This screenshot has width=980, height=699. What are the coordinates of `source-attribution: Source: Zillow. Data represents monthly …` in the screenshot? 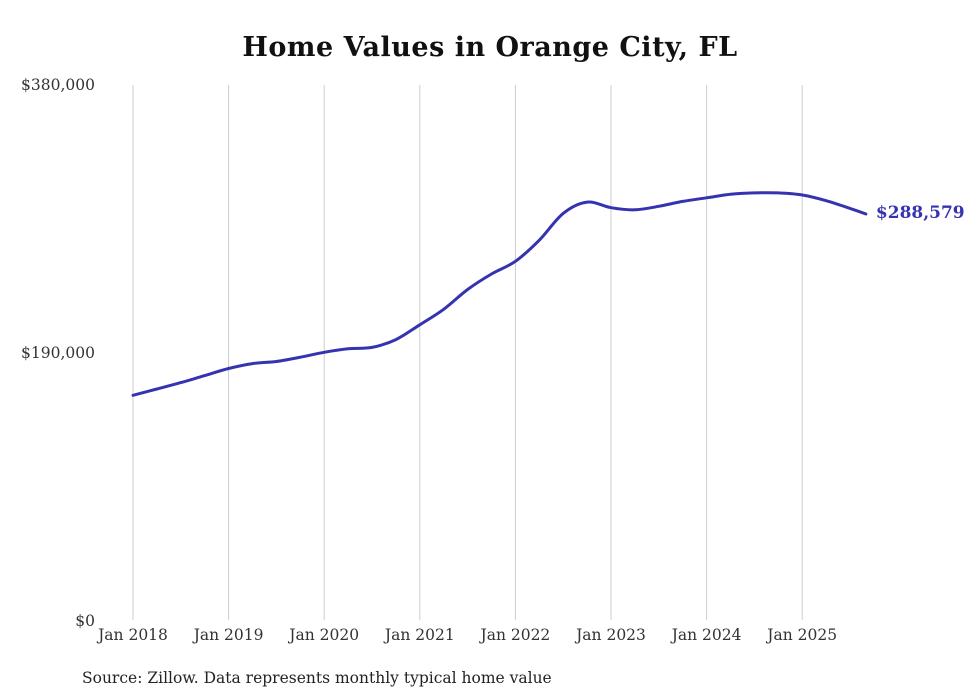 It's located at (317, 678).